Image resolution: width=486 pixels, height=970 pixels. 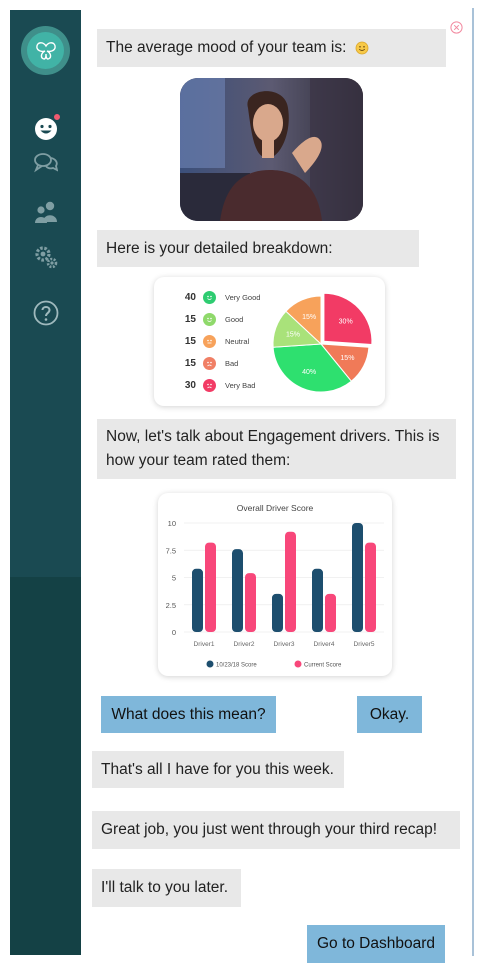 What do you see at coordinates (232, 363) in the screenshot?
I see `mood-label: Bad` at bounding box center [232, 363].